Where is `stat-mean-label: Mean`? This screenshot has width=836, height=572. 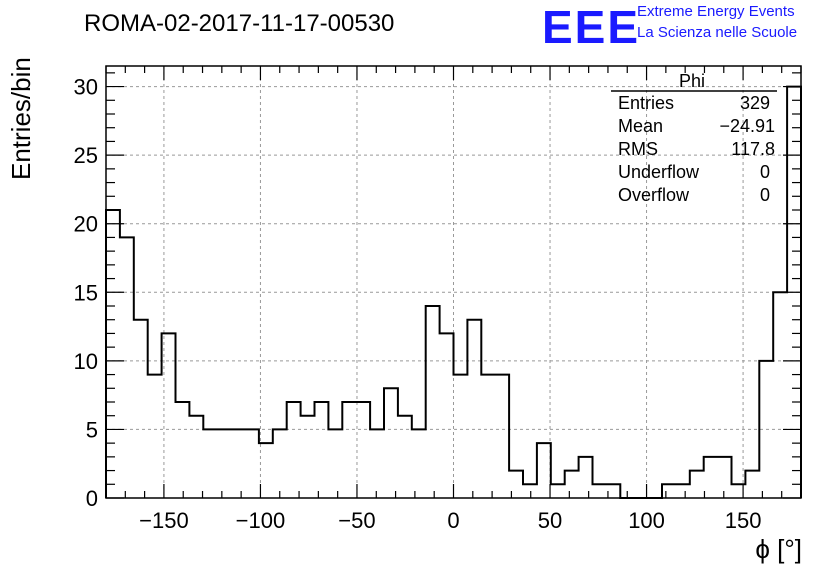
stat-mean-label: Mean is located at coordinates (641, 126).